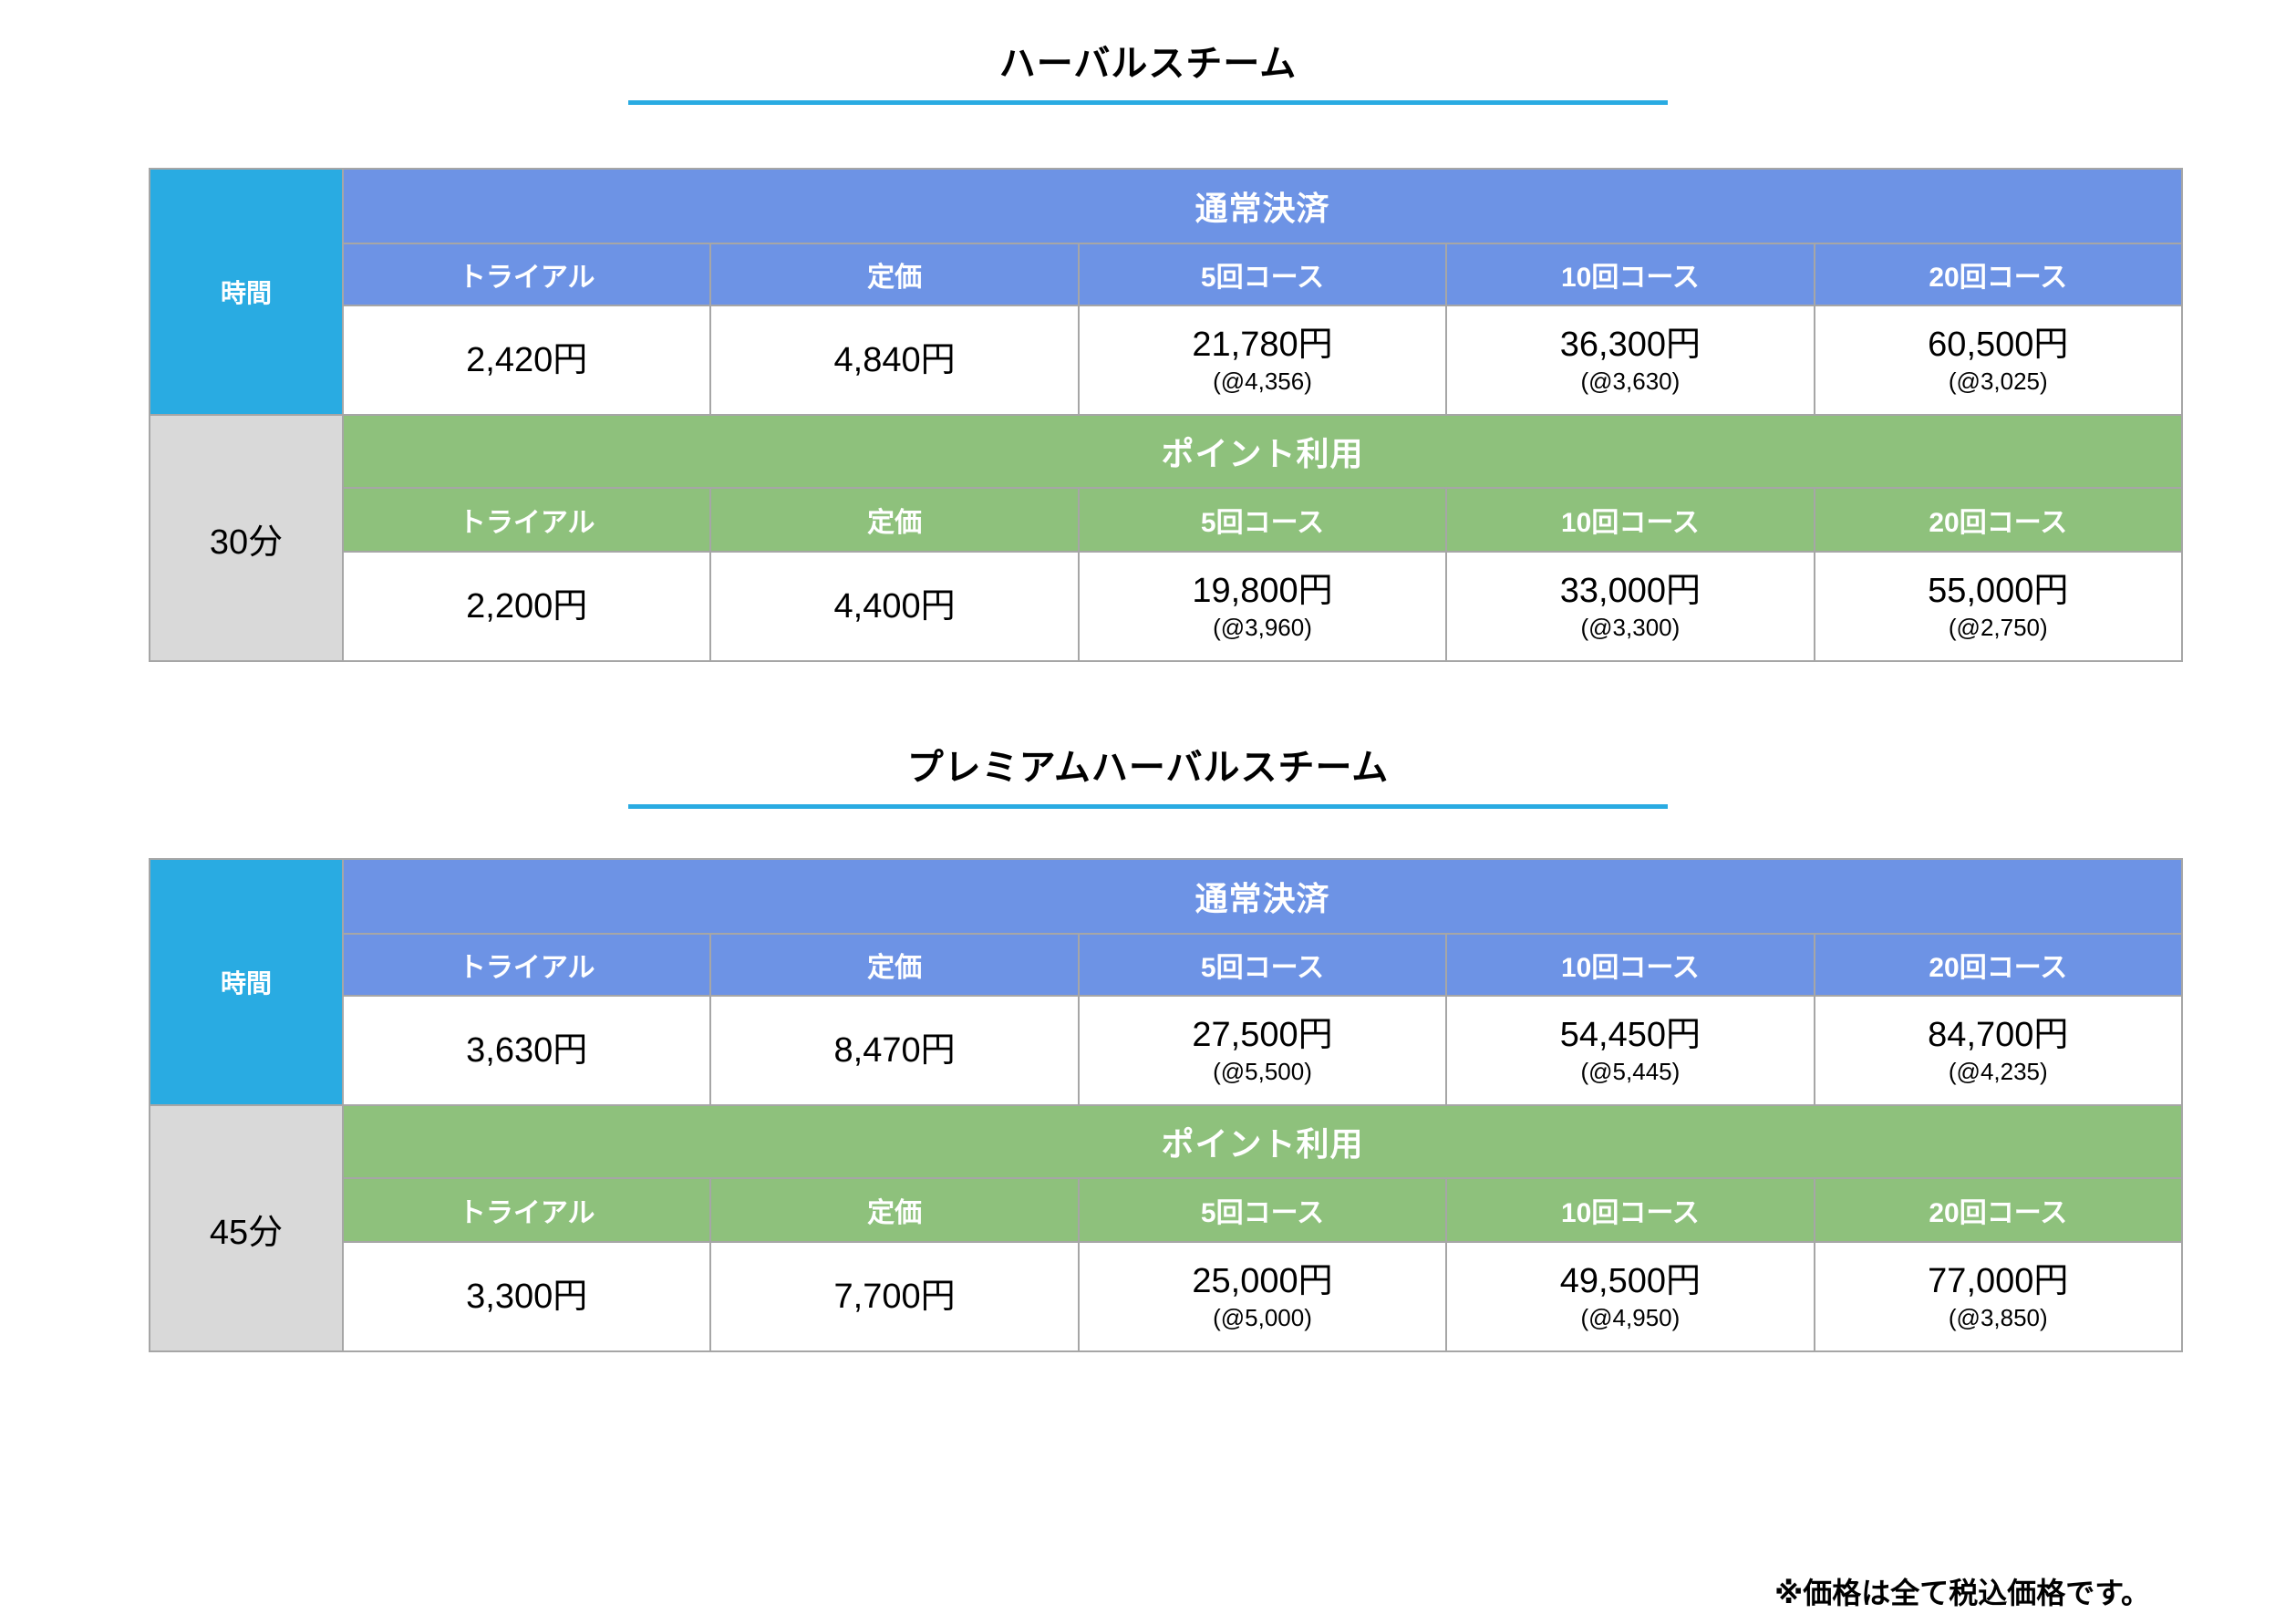  I want to click on price-cell: 55,000円 (@2,750), so click(1998, 606).